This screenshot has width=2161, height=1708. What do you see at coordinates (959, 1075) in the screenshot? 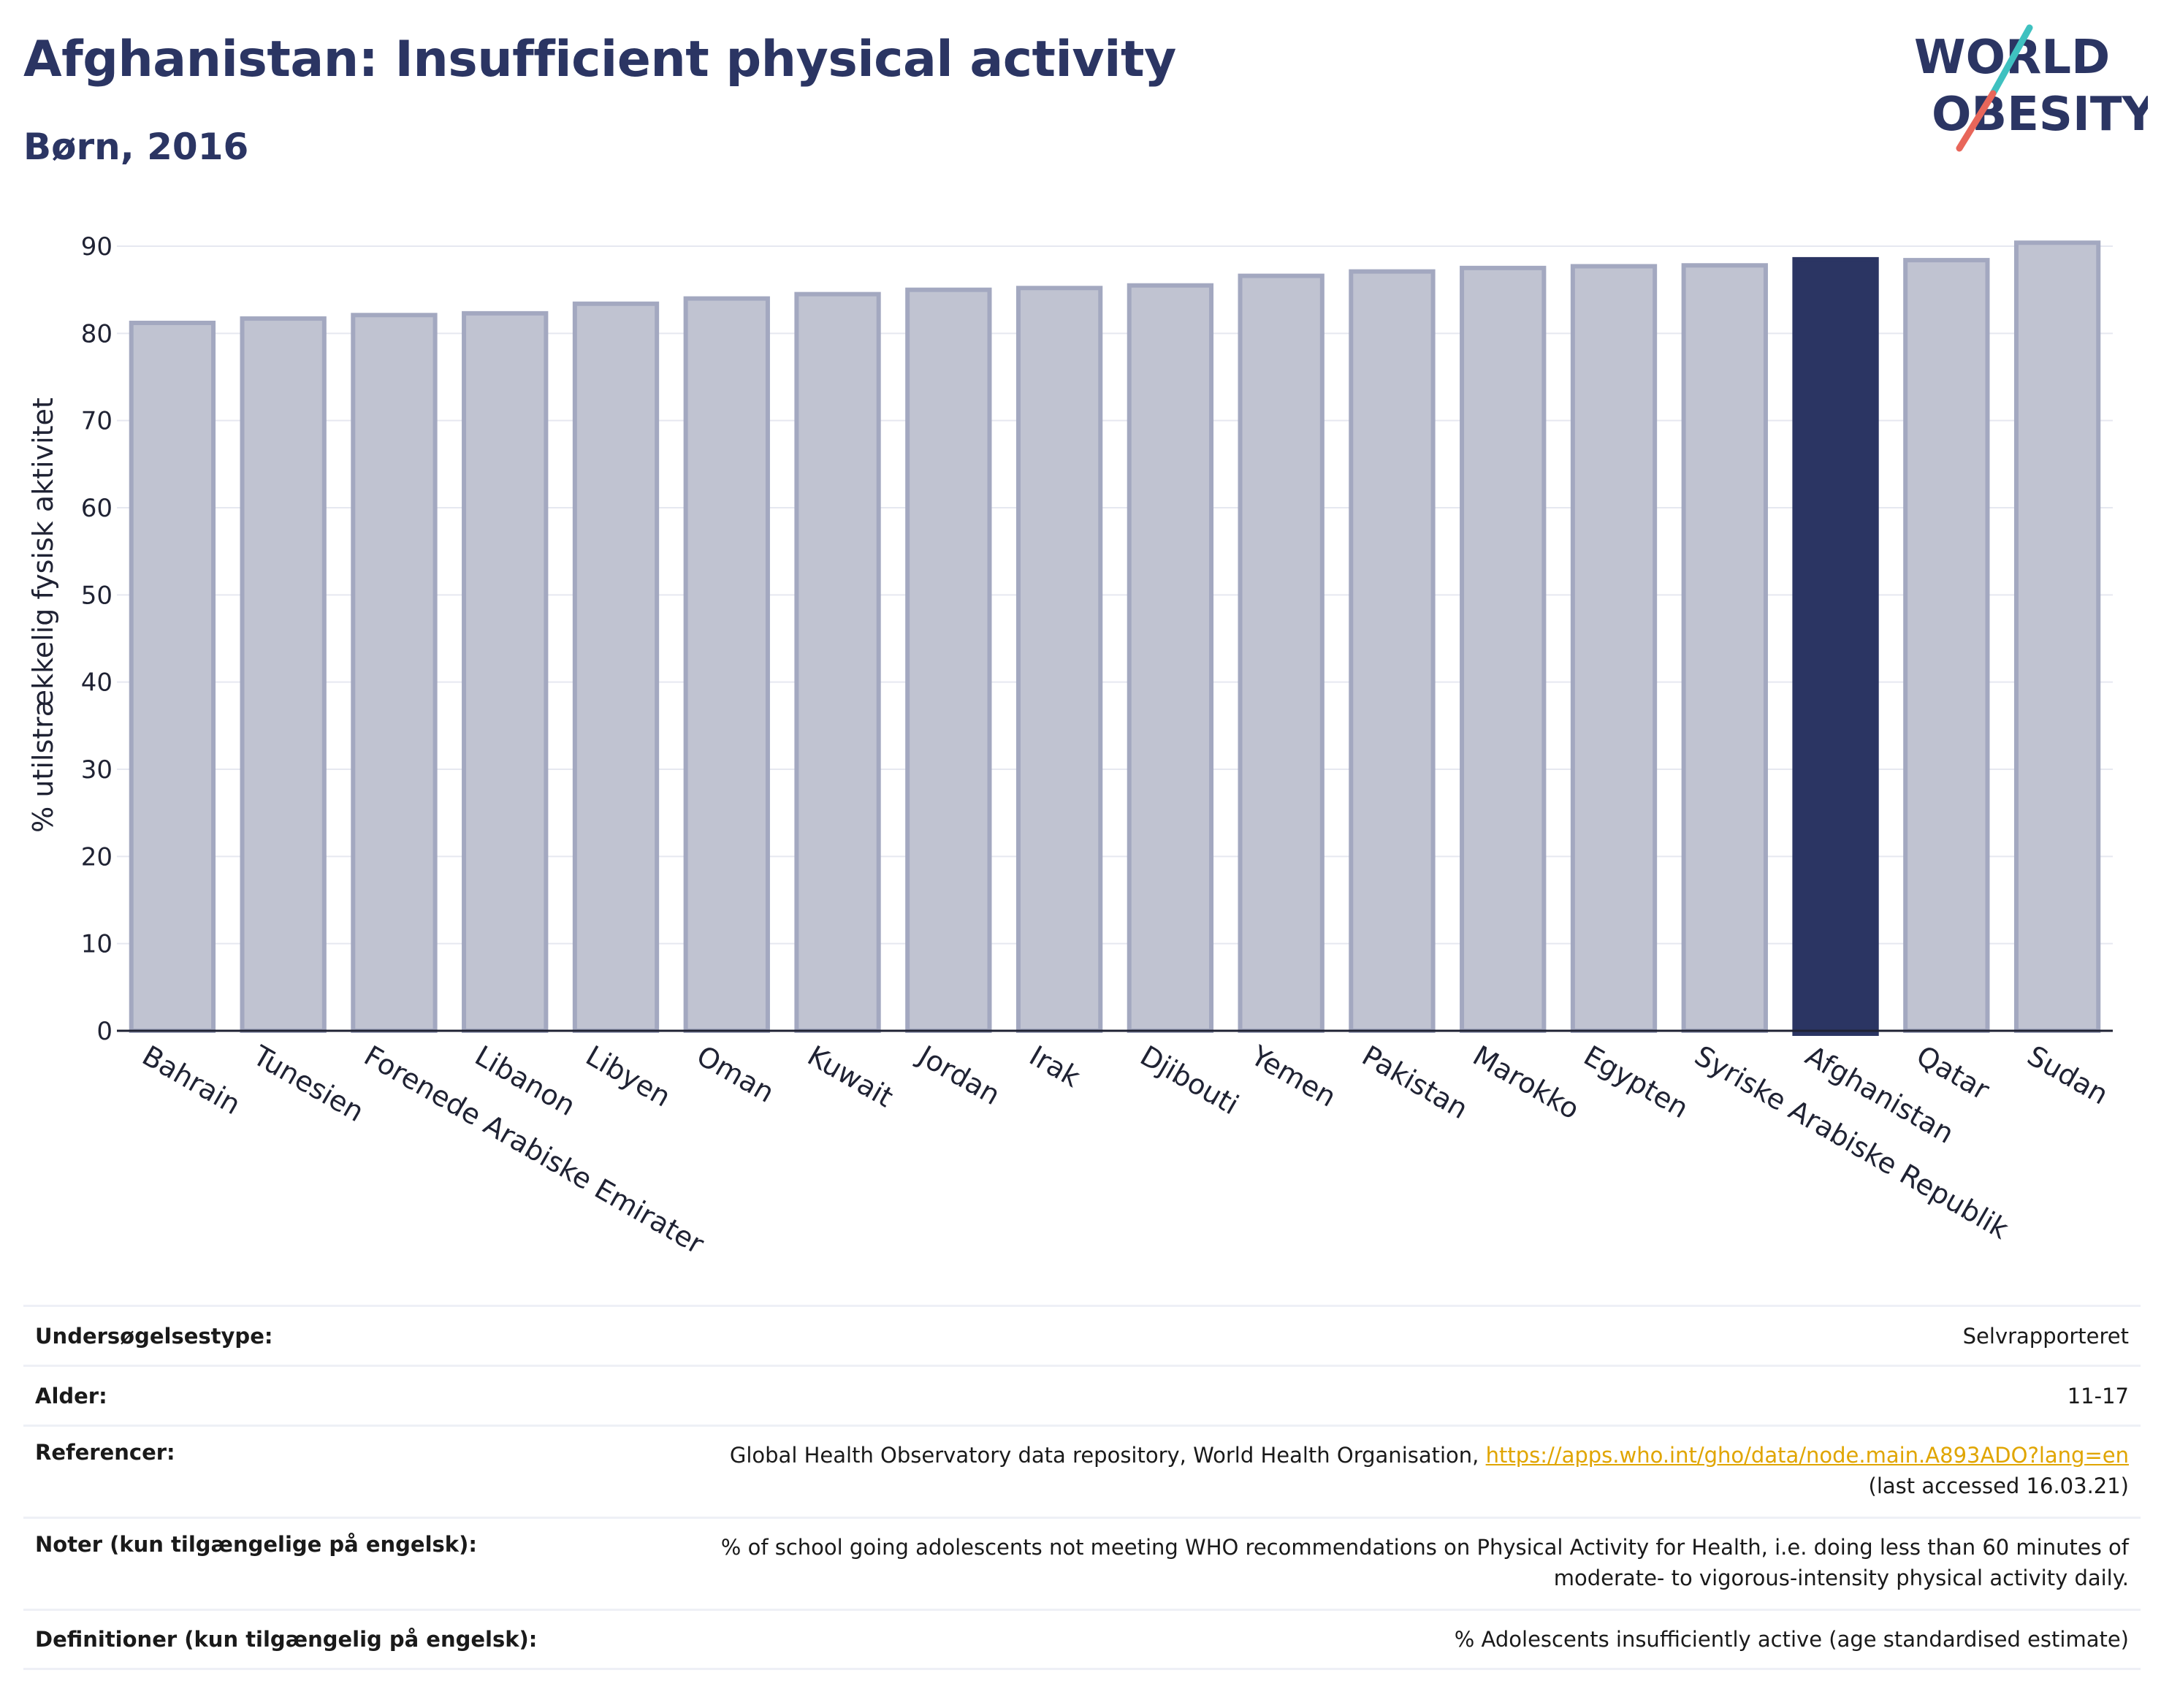
I see `x-tick-label: Jordan` at bounding box center [959, 1075].